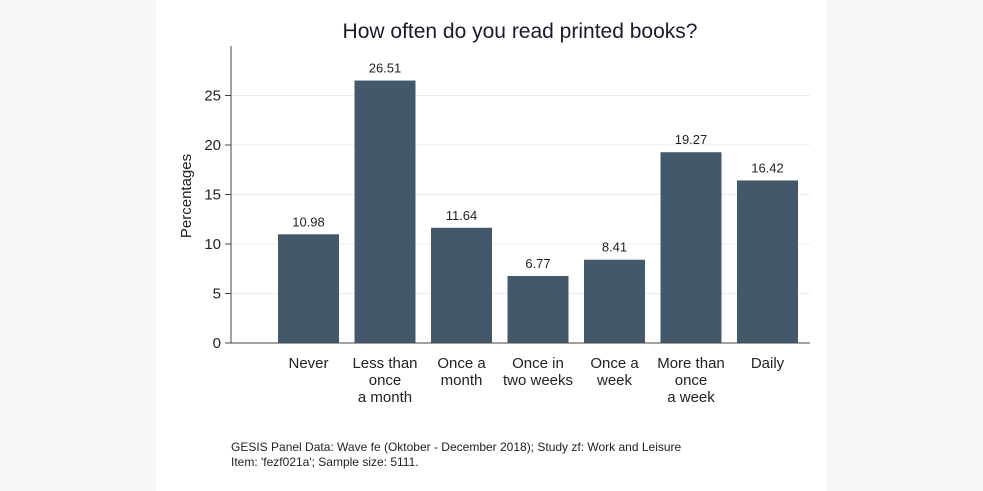 The height and width of the screenshot is (491, 983). What do you see at coordinates (385, 68) in the screenshot?
I see `bar-value-label: 26.51` at bounding box center [385, 68].